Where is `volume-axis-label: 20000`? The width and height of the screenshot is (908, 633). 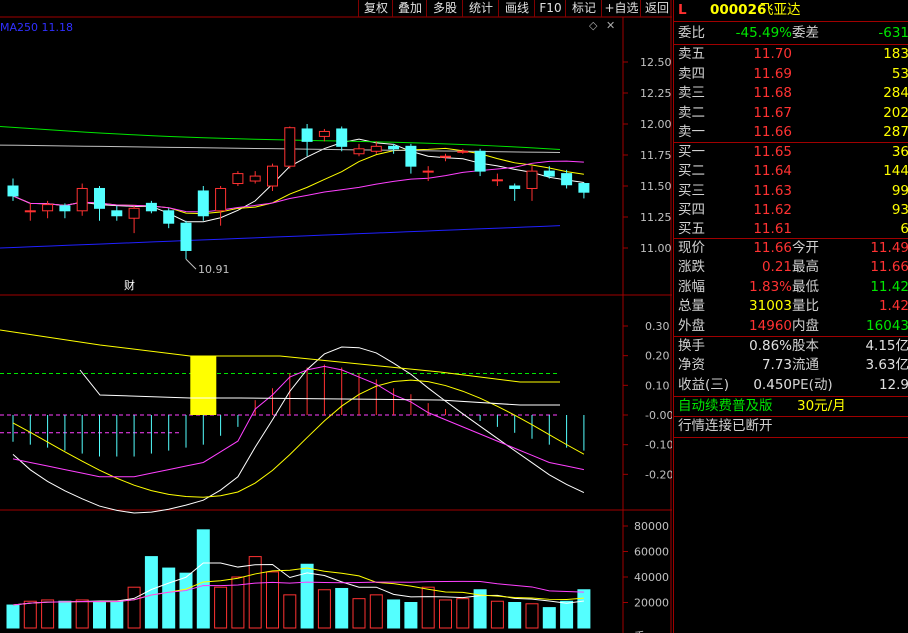 volume-axis-label: 20000 is located at coordinates (651, 603).